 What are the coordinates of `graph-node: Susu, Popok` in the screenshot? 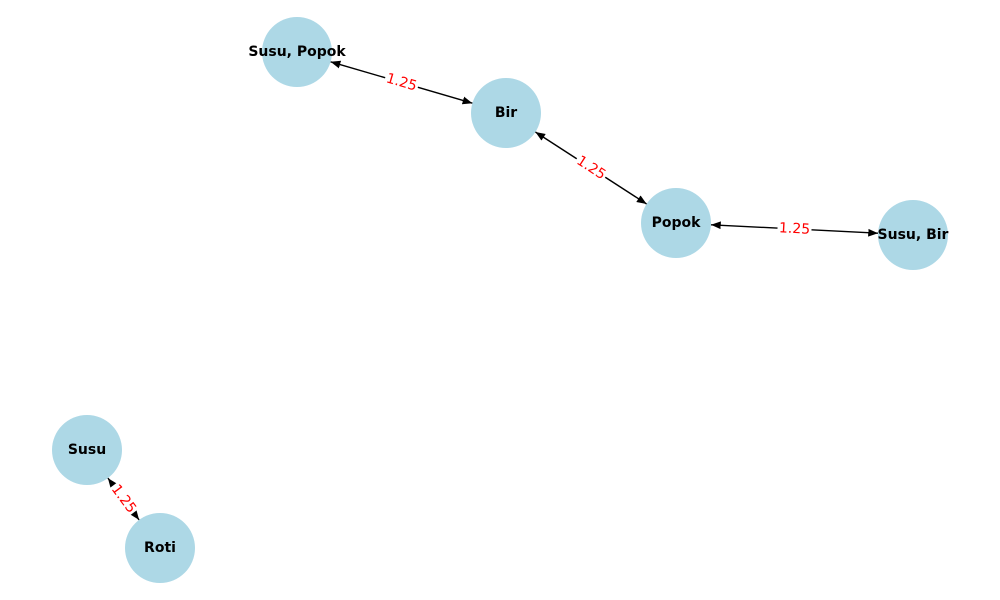 It's located at (297, 52).